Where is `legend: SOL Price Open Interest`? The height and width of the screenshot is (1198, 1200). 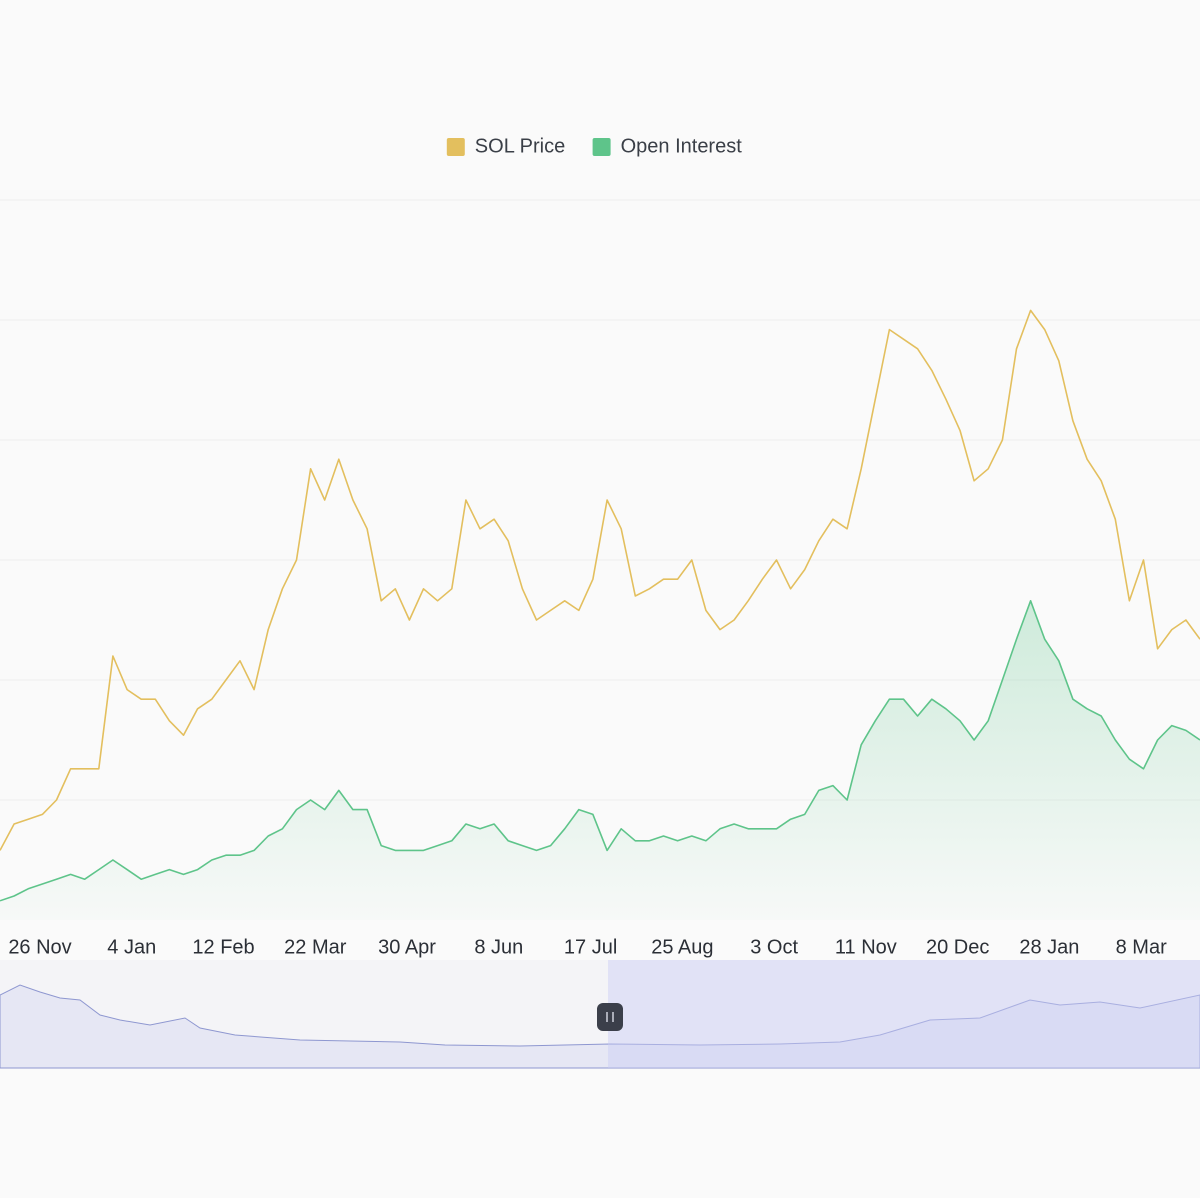
legend: SOL Price Open Interest is located at coordinates (594, 146).